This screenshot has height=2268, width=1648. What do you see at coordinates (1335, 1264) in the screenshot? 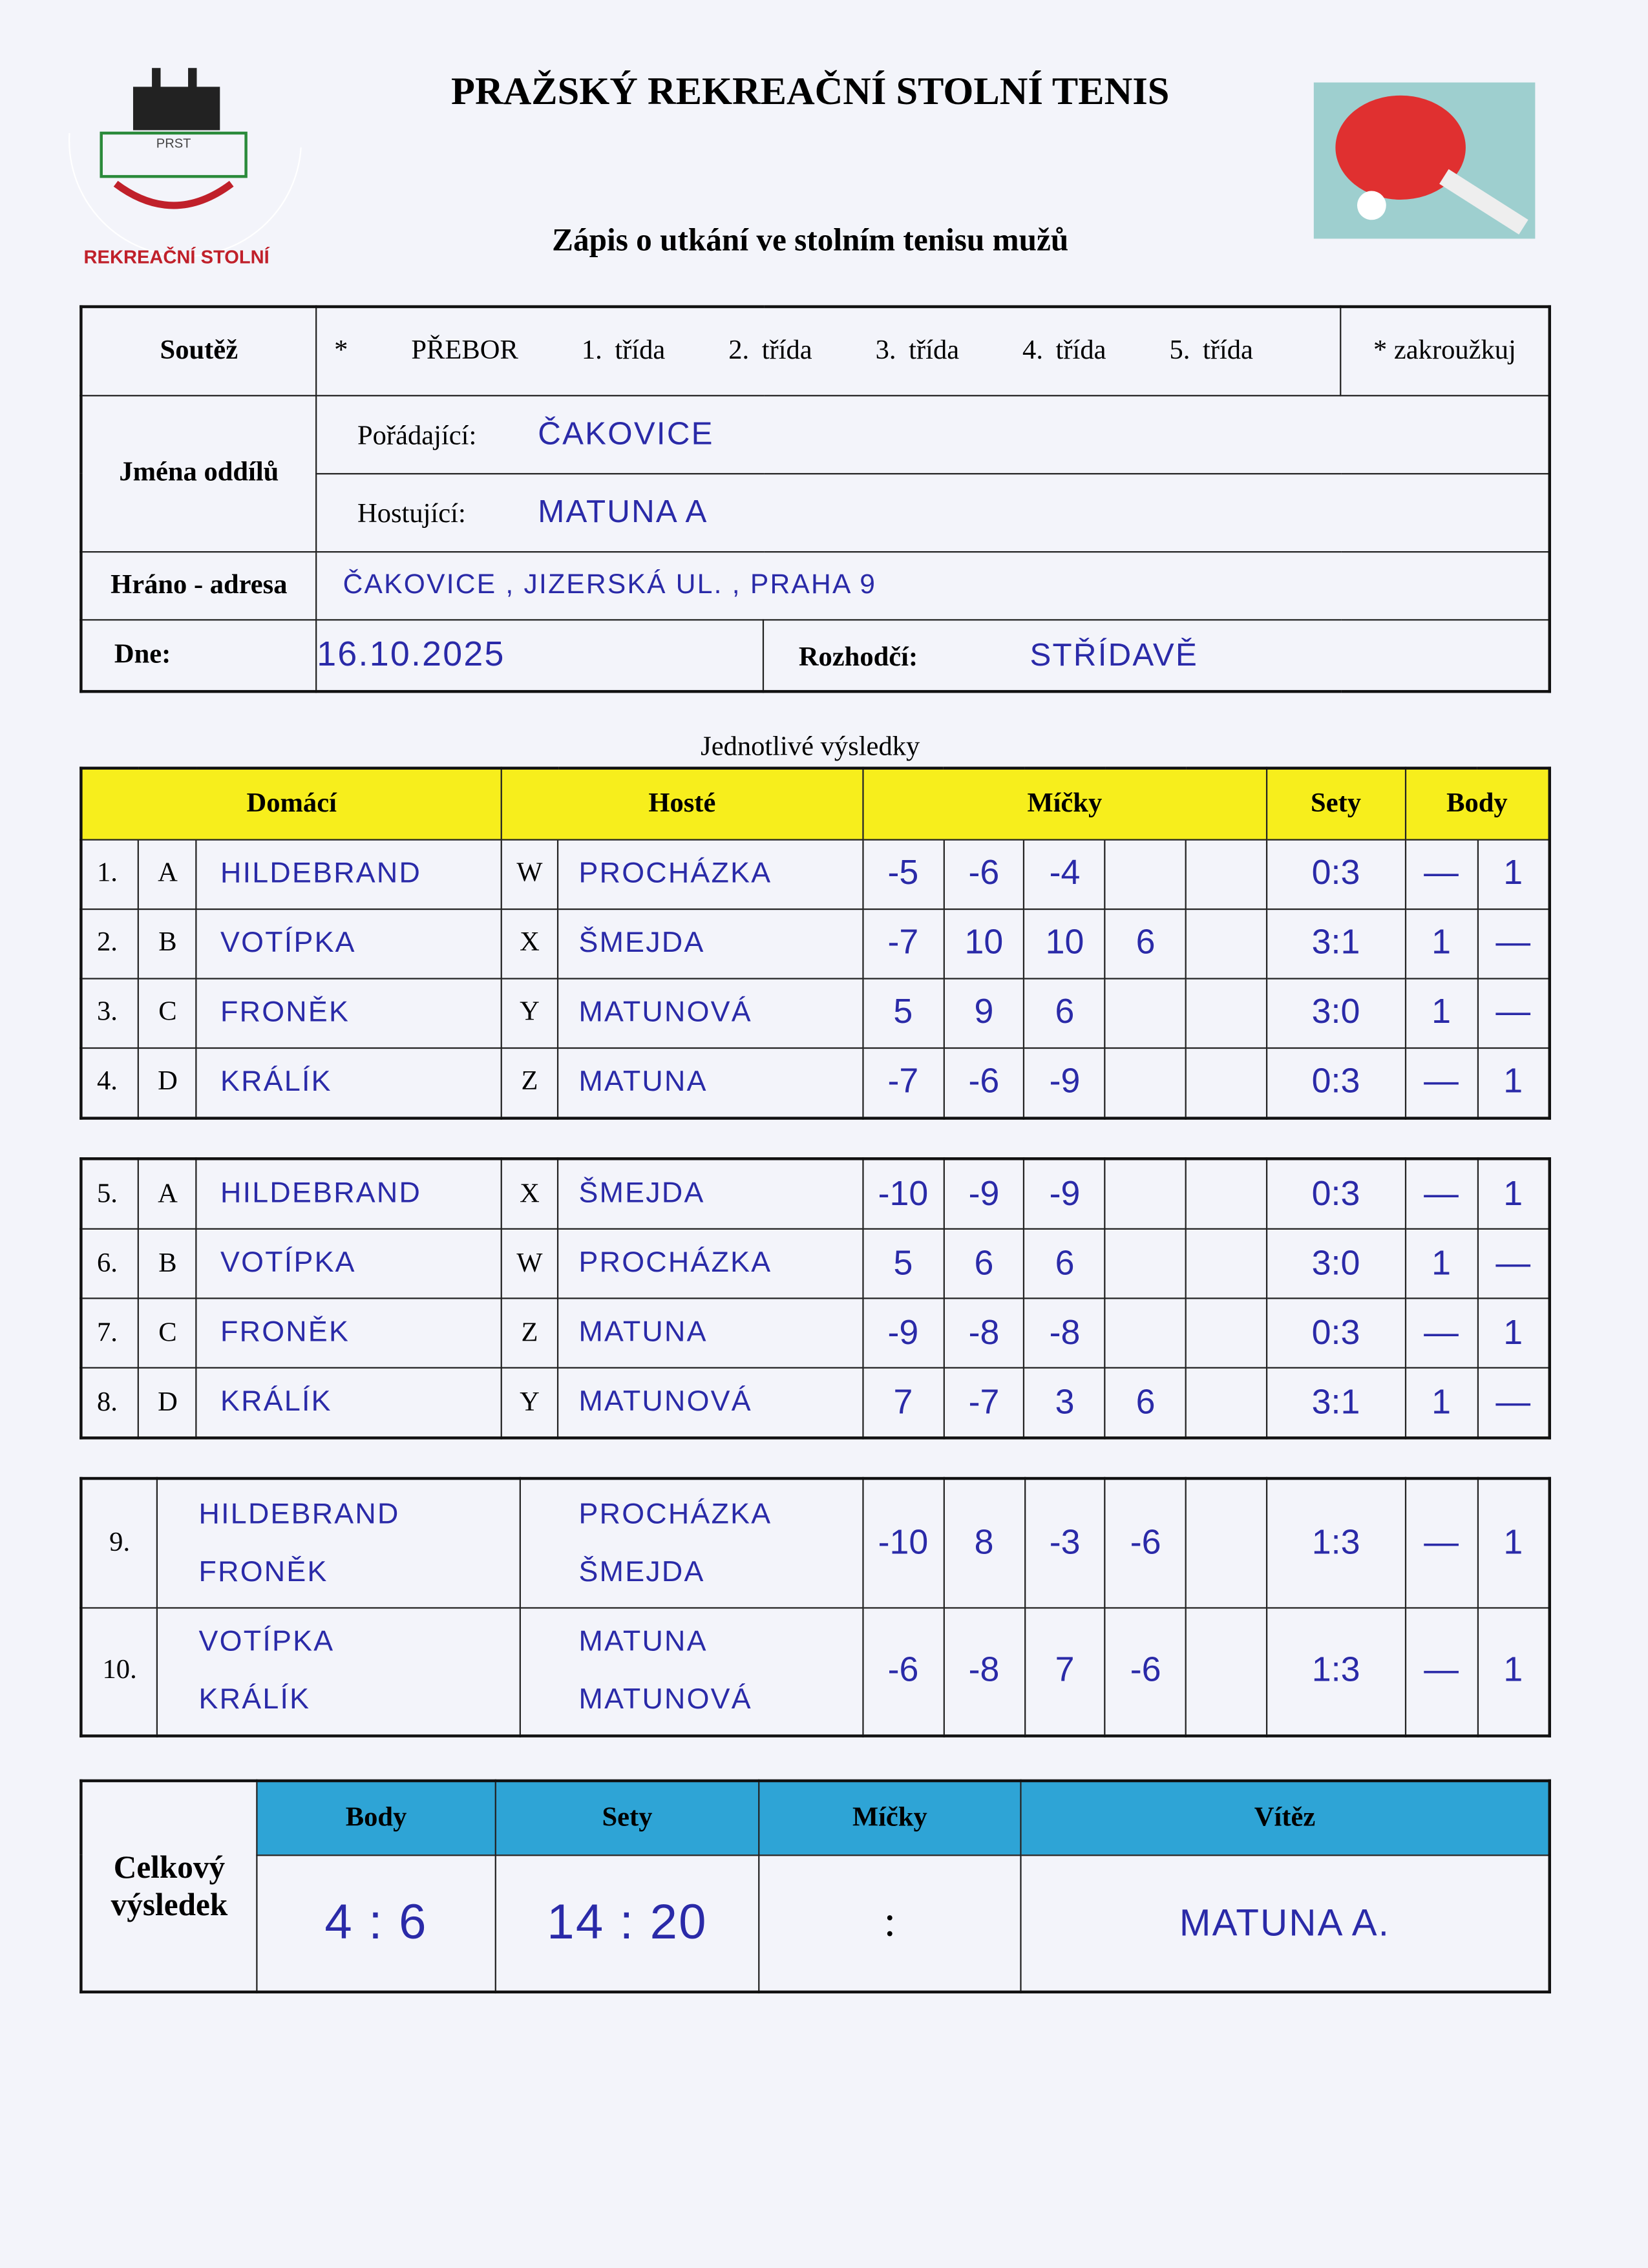
I see `sets-score: 3:0` at bounding box center [1335, 1264].